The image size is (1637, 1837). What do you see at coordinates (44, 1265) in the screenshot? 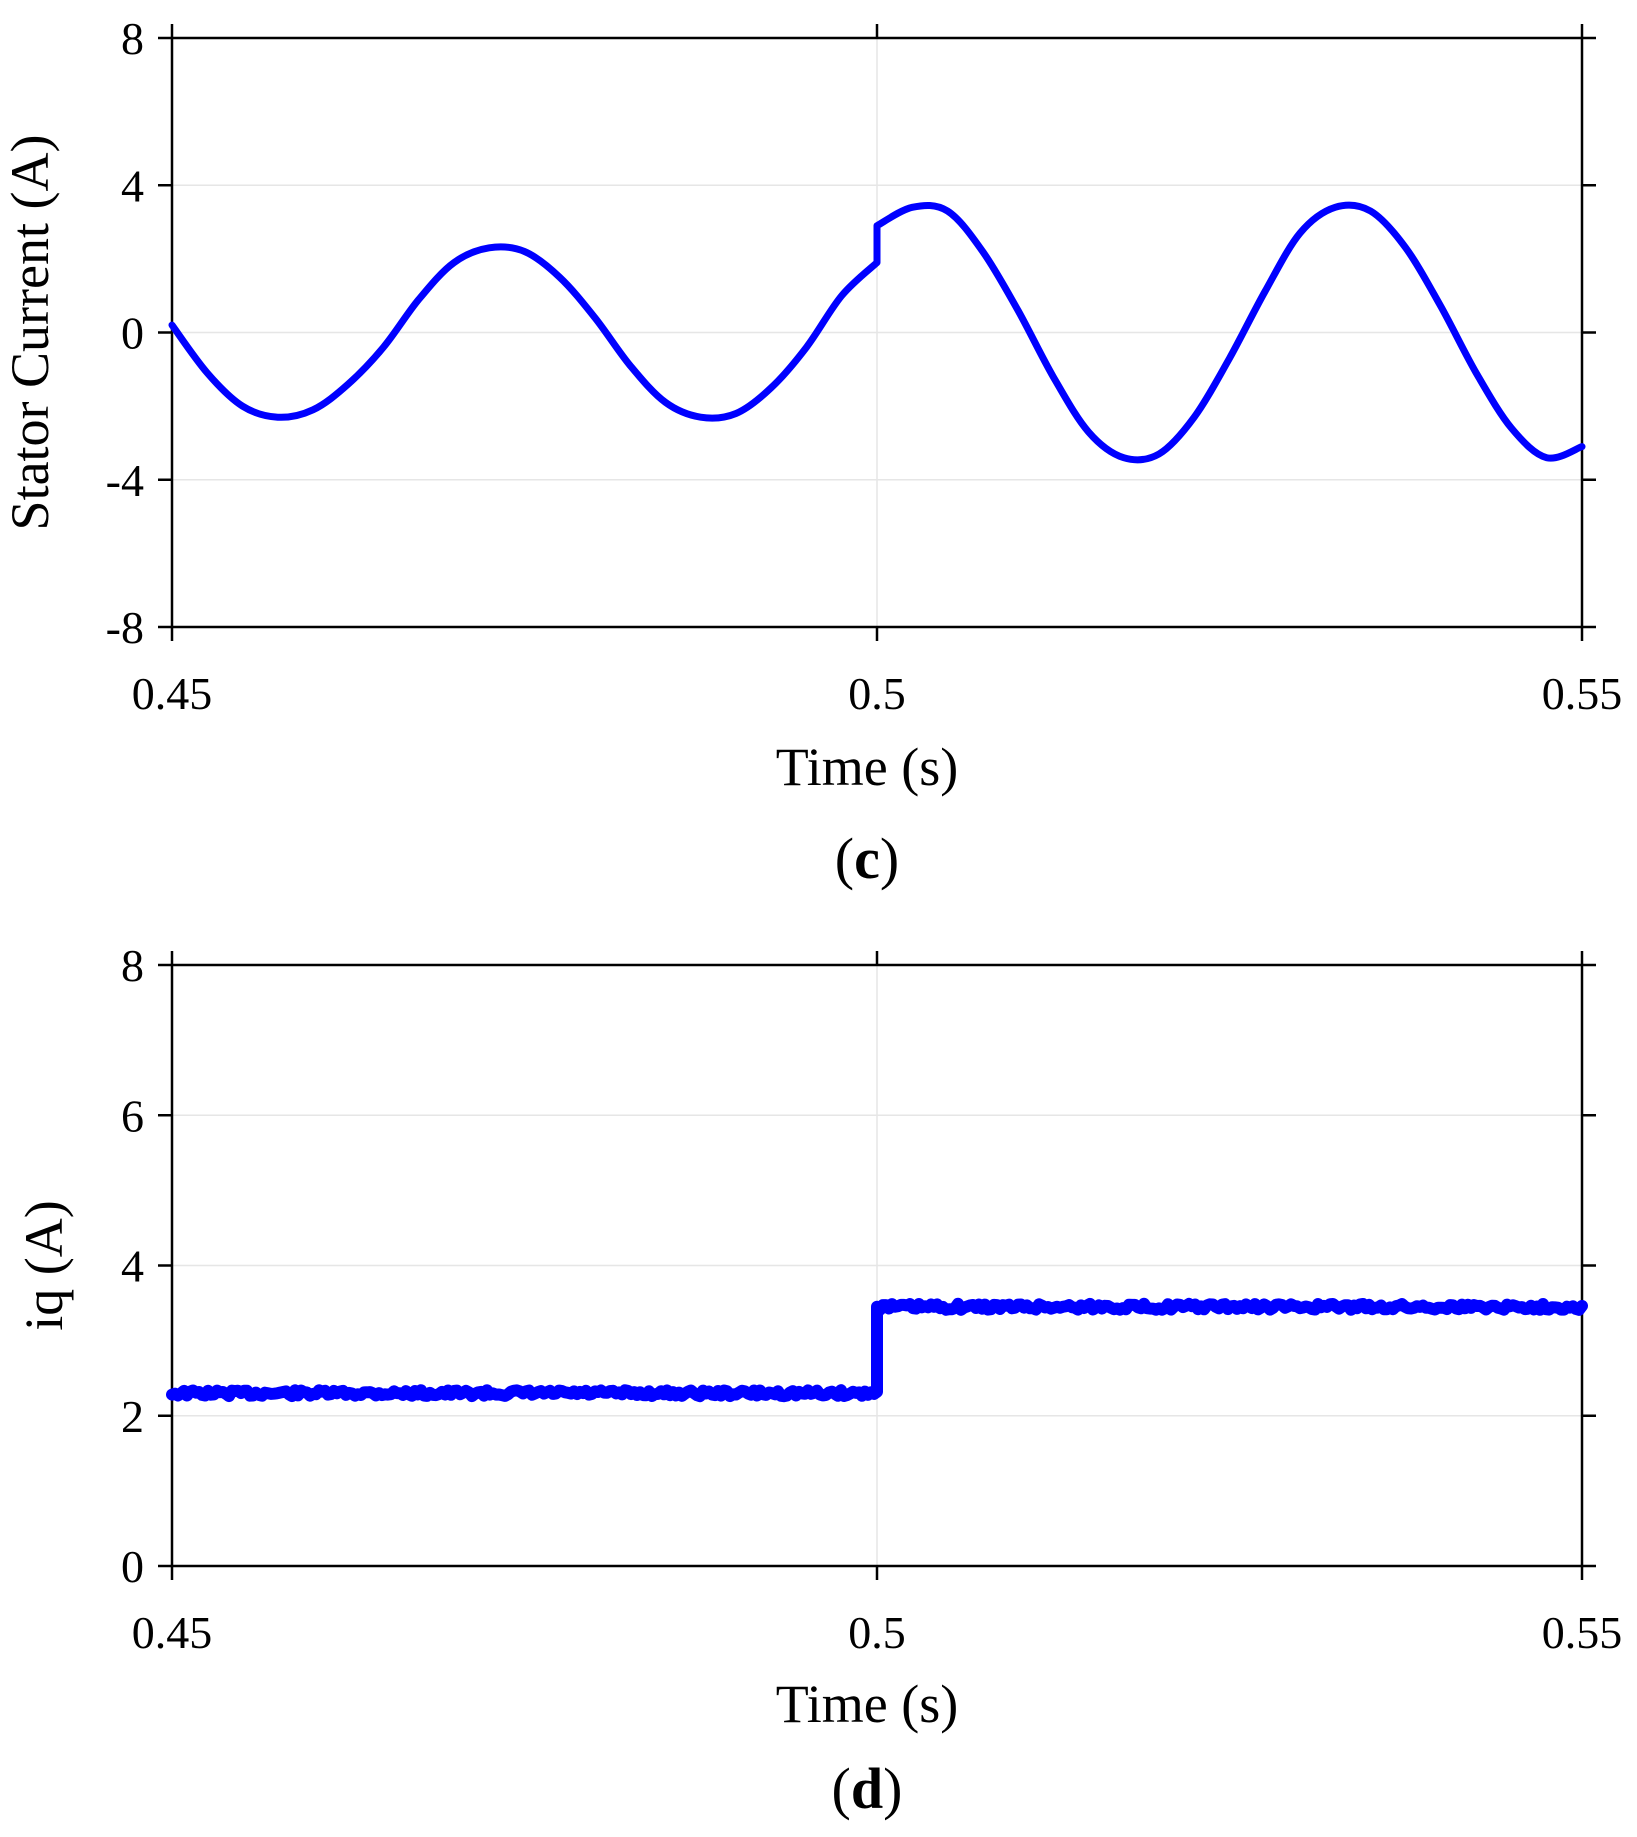
I see `y-axis-label: iq (A)` at bounding box center [44, 1265].